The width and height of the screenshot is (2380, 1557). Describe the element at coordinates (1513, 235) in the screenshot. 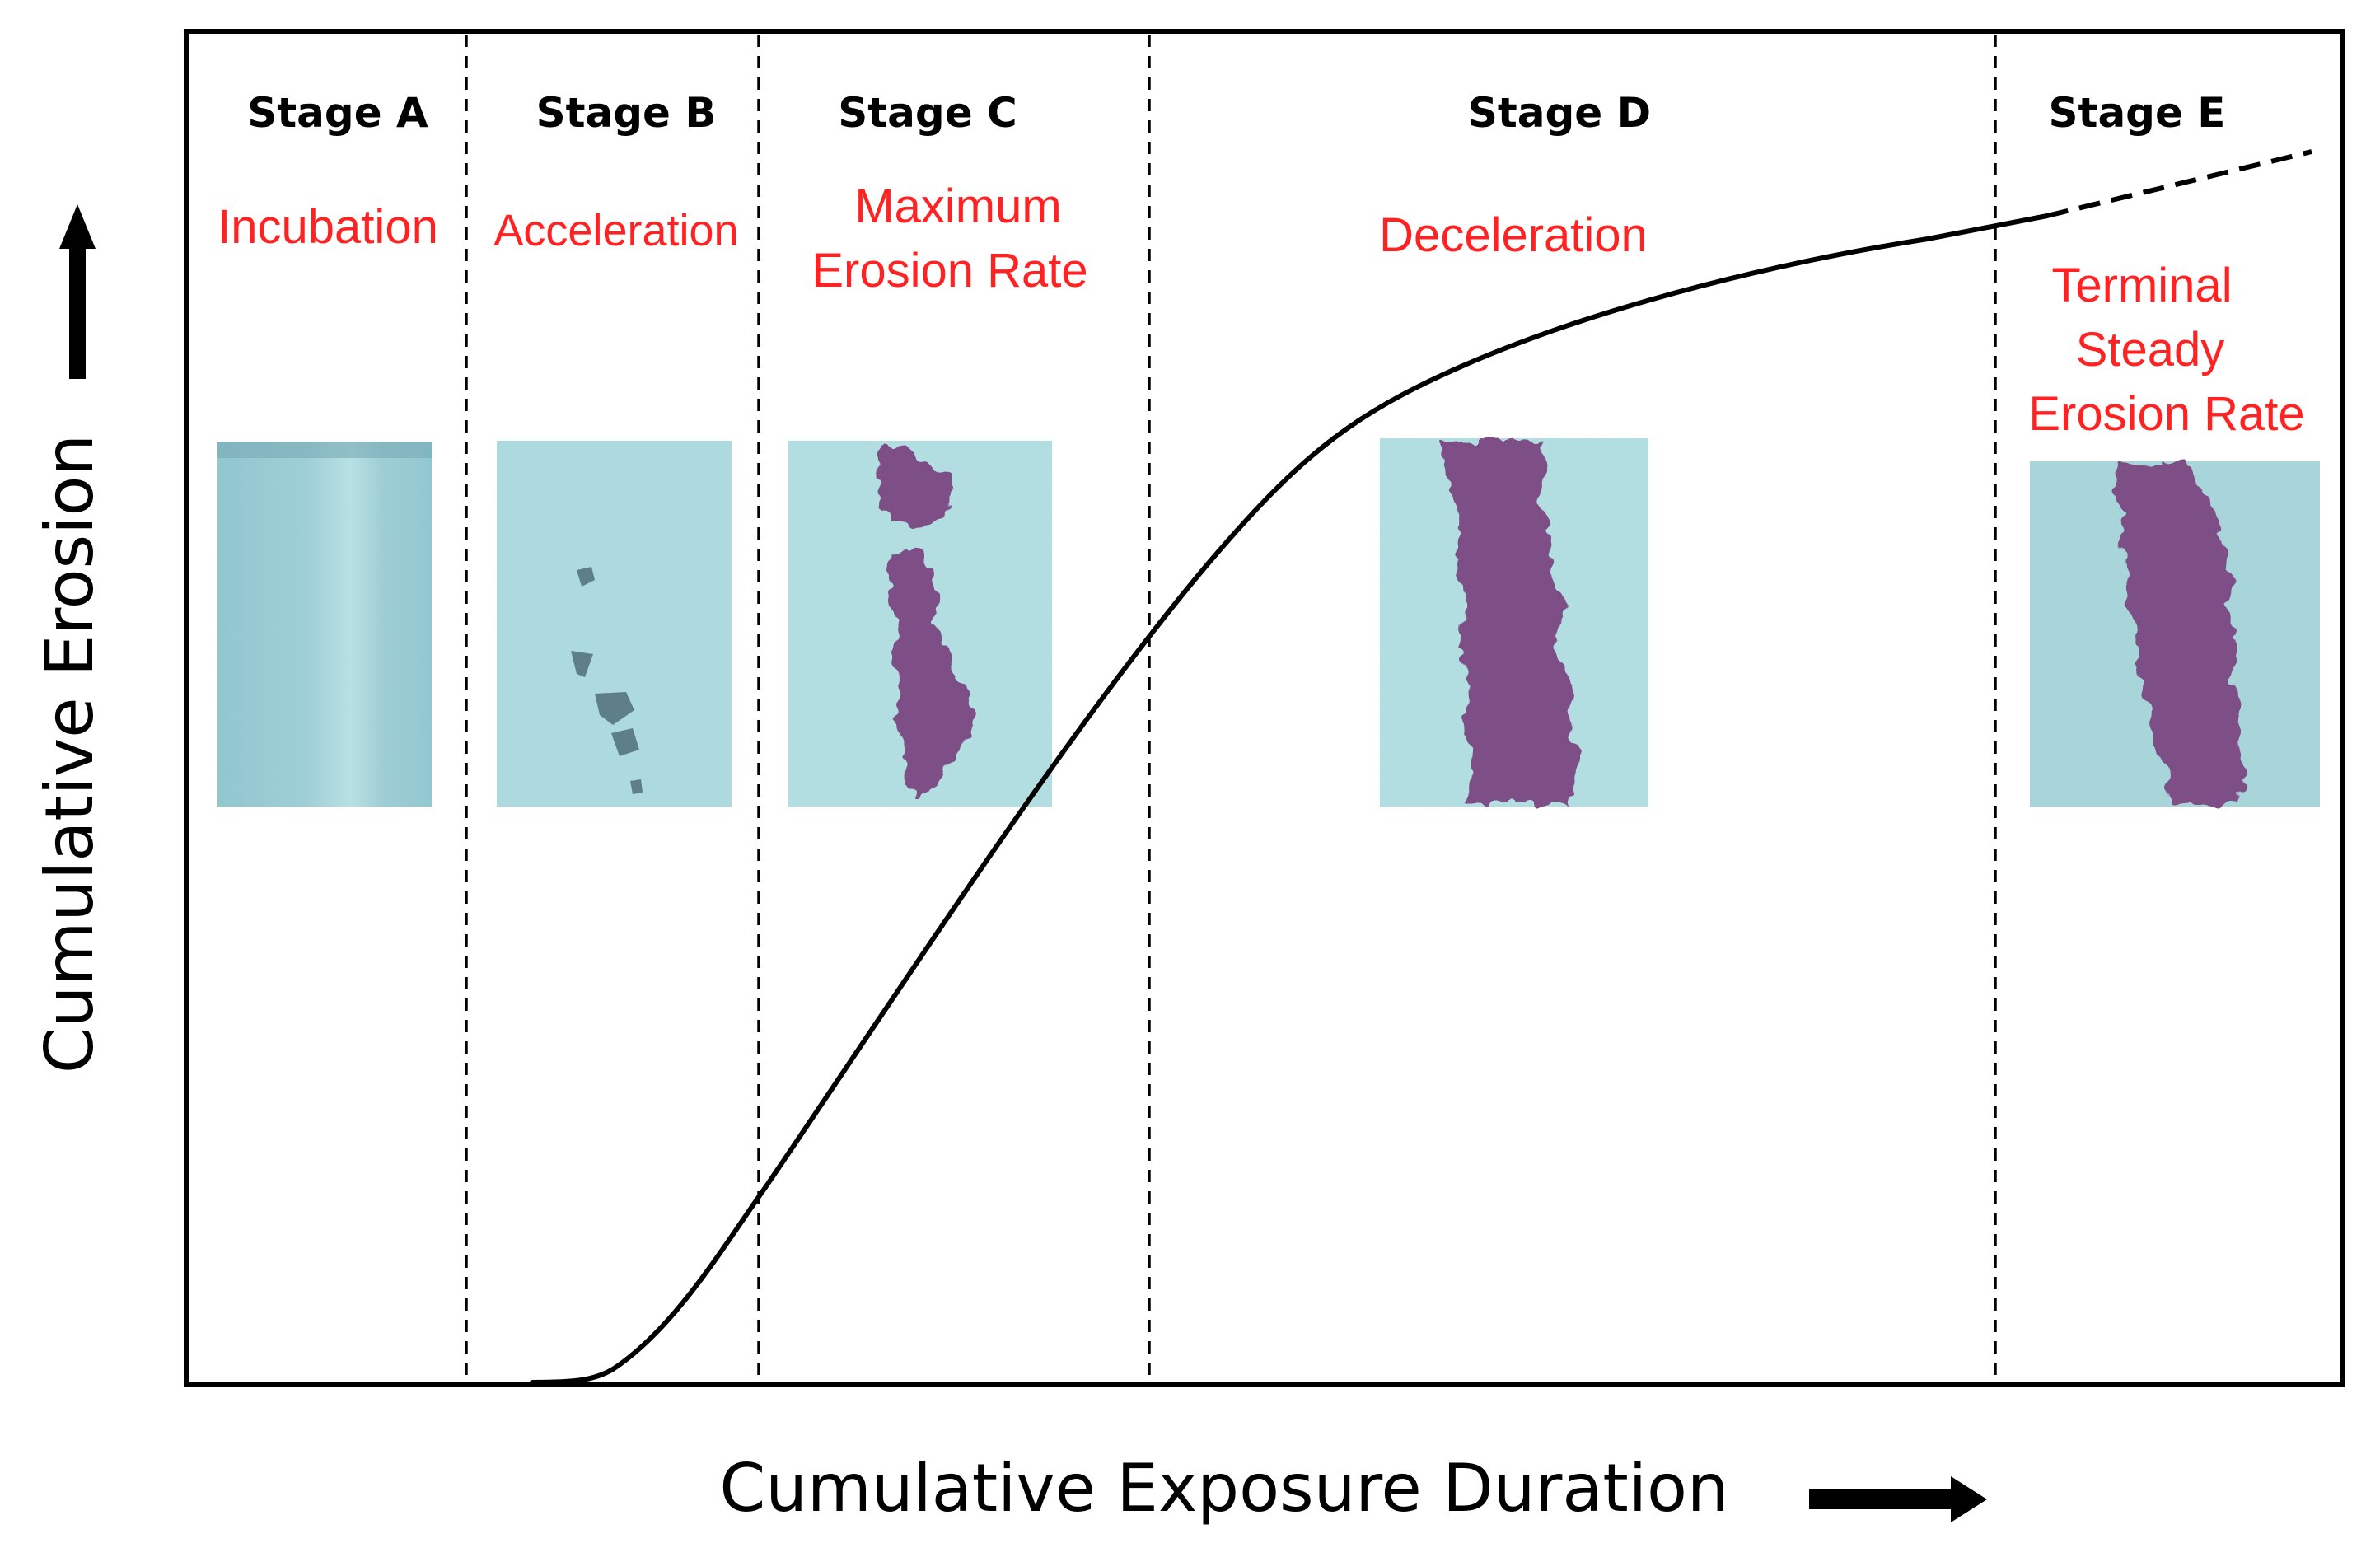

I see `phase-deceleration: Deceleration` at that location.